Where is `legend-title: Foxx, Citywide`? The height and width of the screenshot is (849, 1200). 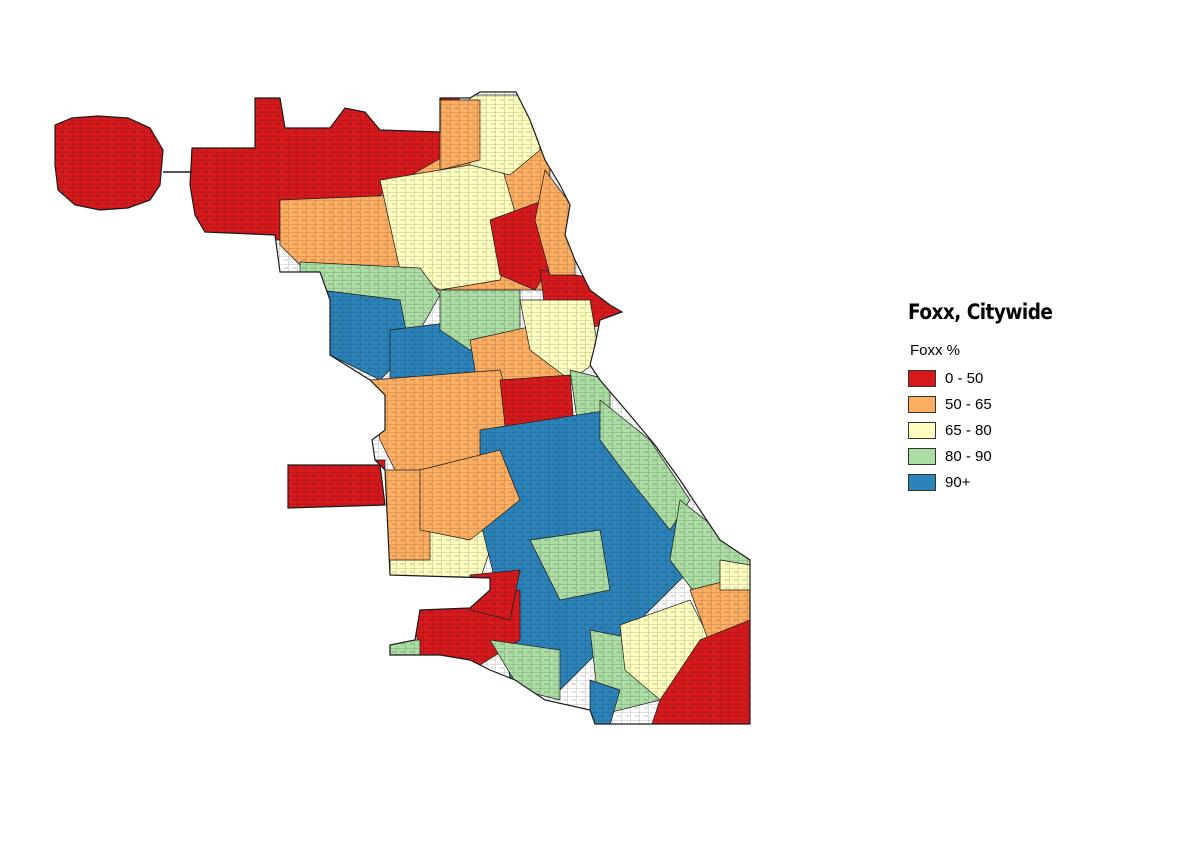 legend-title: Foxx, Citywide is located at coordinates (980, 312).